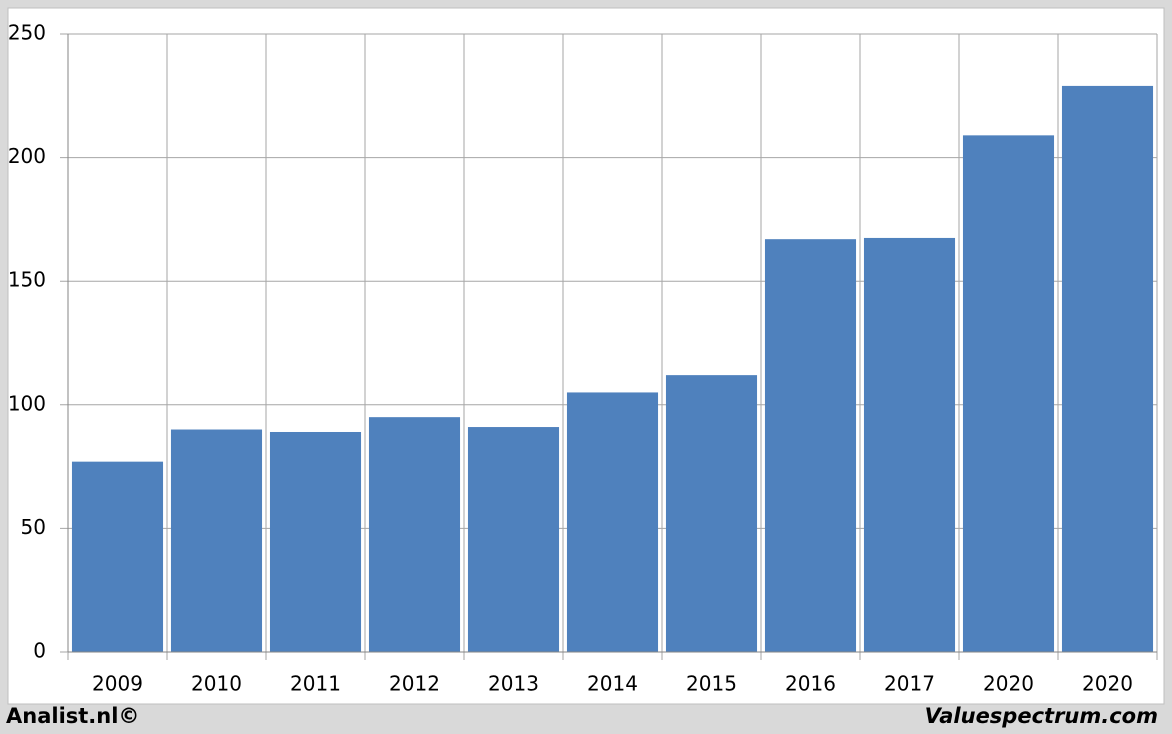 The height and width of the screenshot is (734, 1172). I want to click on credit-right: Valuespectrum.com, so click(1041, 716).